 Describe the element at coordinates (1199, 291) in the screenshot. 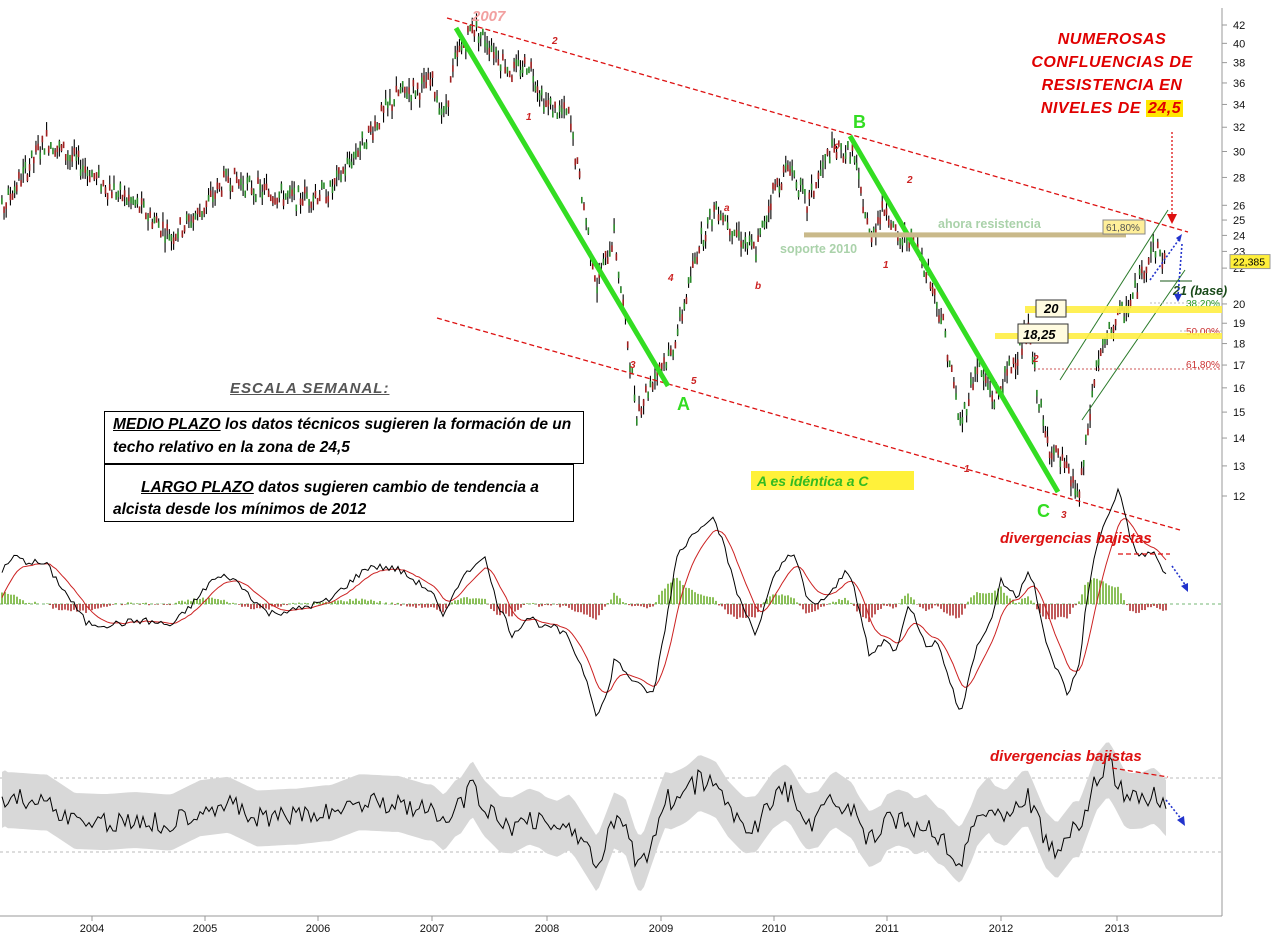

I see `level-21-label: 21 (base)` at that location.